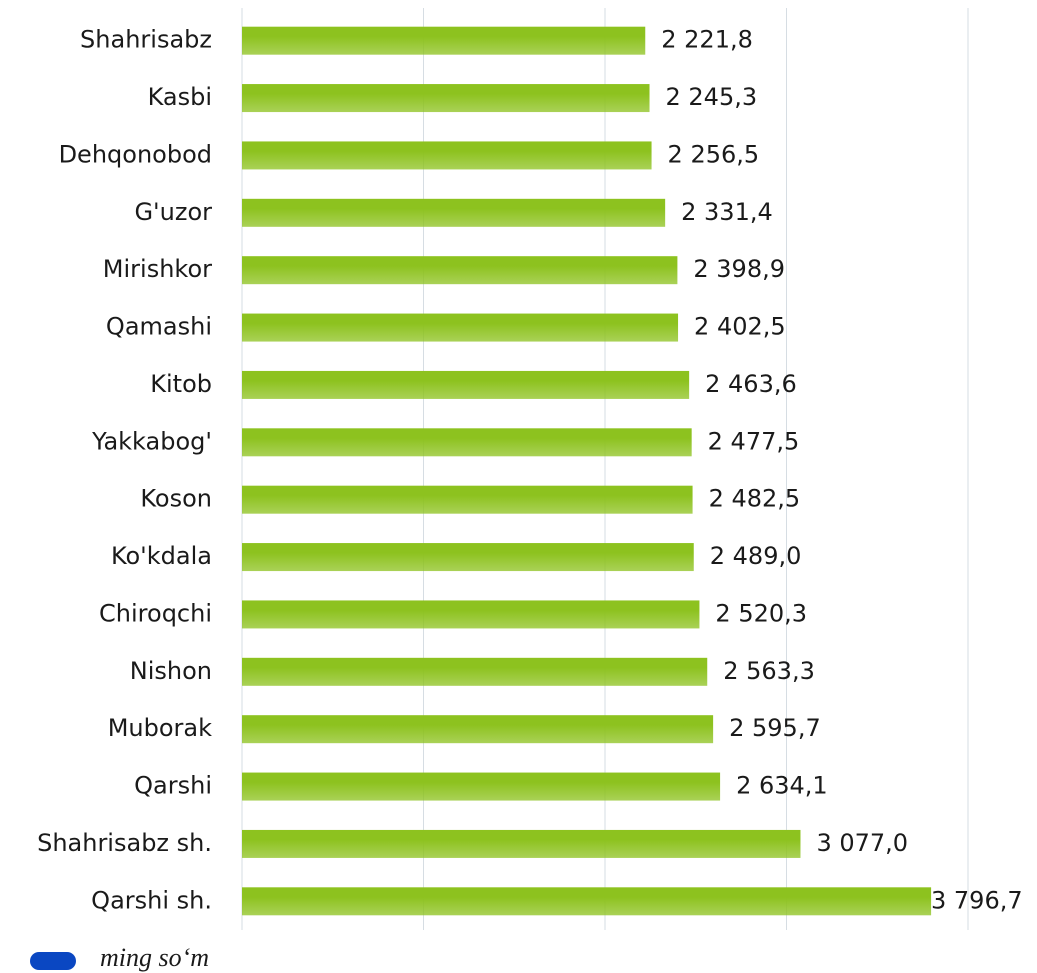 The width and height of the screenshot is (1037, 973). Describe the element at coordinates (157, 269) in the screenshot. I see `y-tick-label: Mirishkor` at that location.